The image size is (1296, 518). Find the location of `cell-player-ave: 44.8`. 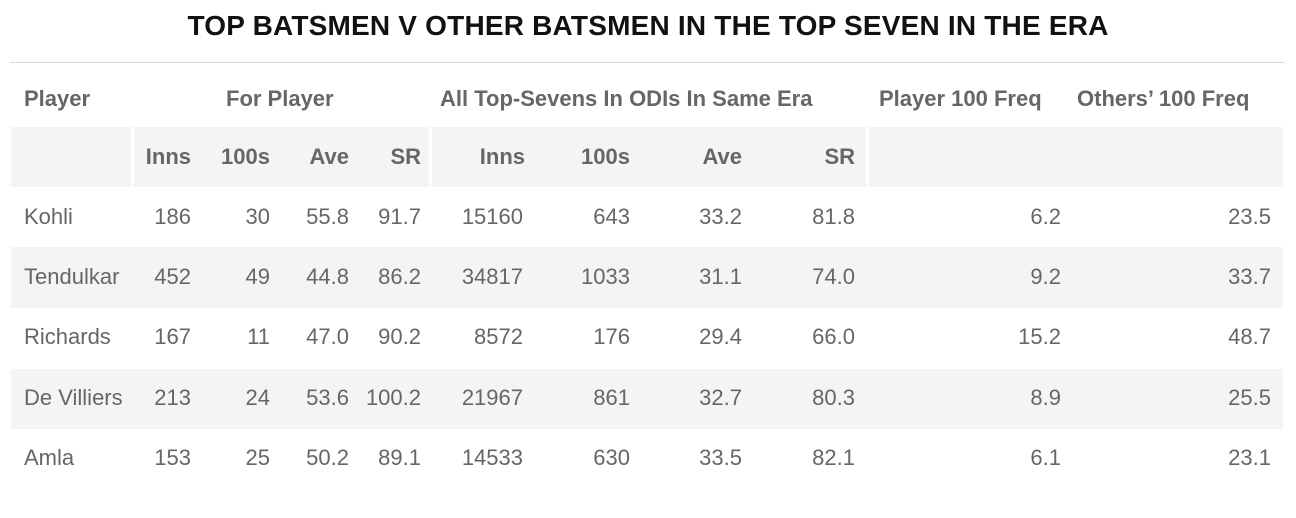

cell-player-ave: 44.8 is located at coordinates (327, 276).